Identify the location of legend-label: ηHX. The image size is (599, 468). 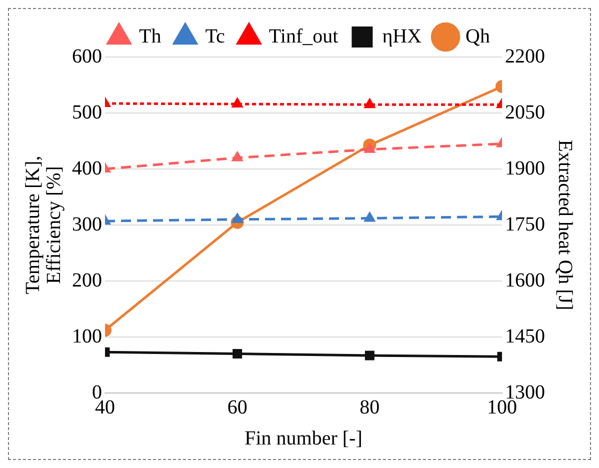
(402, 36).